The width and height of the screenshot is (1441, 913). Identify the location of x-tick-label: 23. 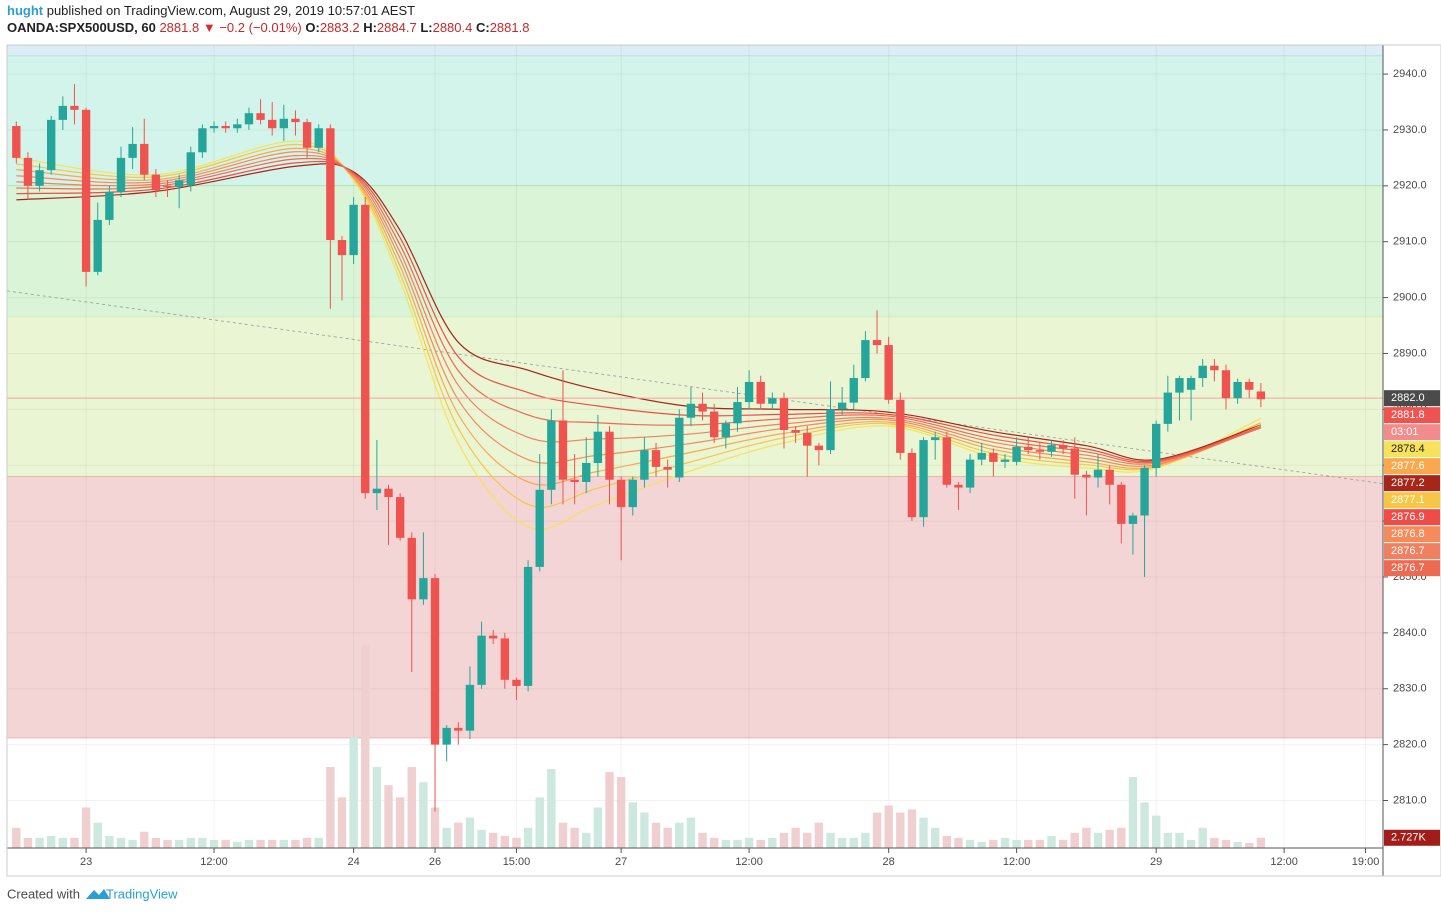
(86, 862).